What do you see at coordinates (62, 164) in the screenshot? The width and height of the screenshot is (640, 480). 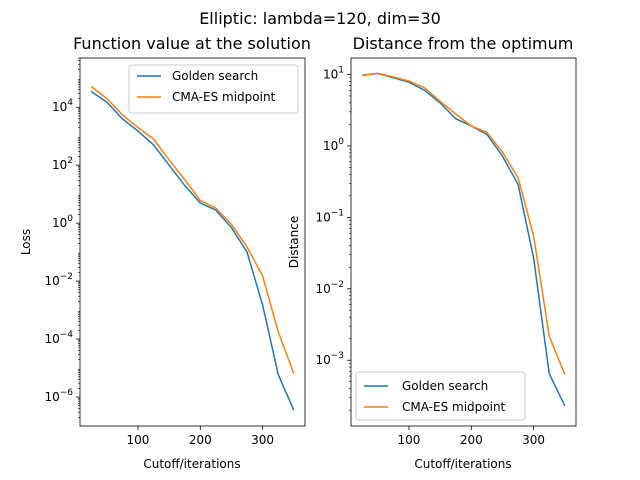 I see `loss-ytick-label: 10²` at bounding box center [62, 164].